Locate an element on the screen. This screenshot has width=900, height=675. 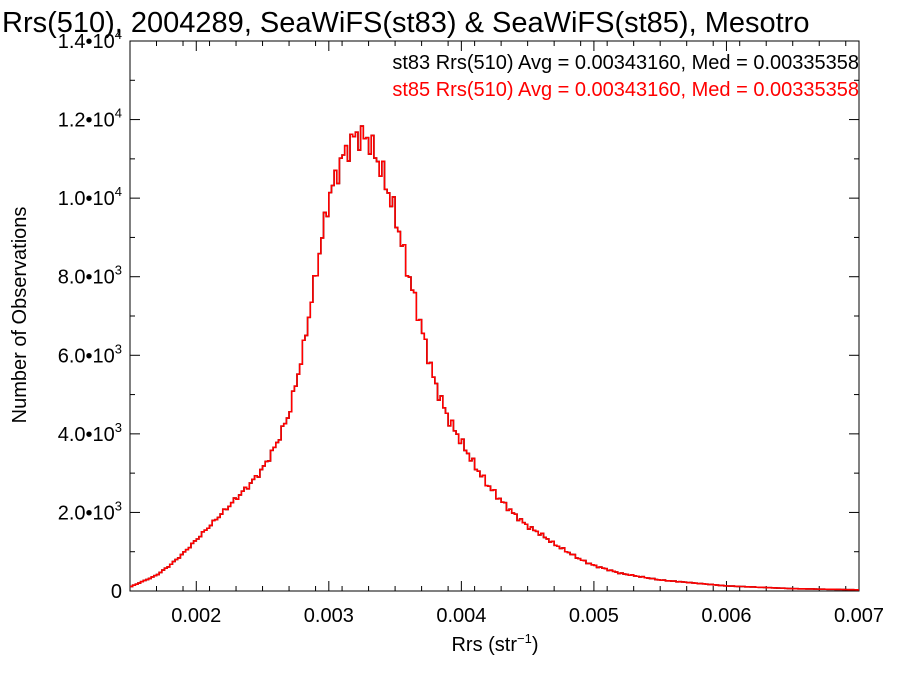
y-tick-label: 1.0•104 is located at coordinates (90, 197).